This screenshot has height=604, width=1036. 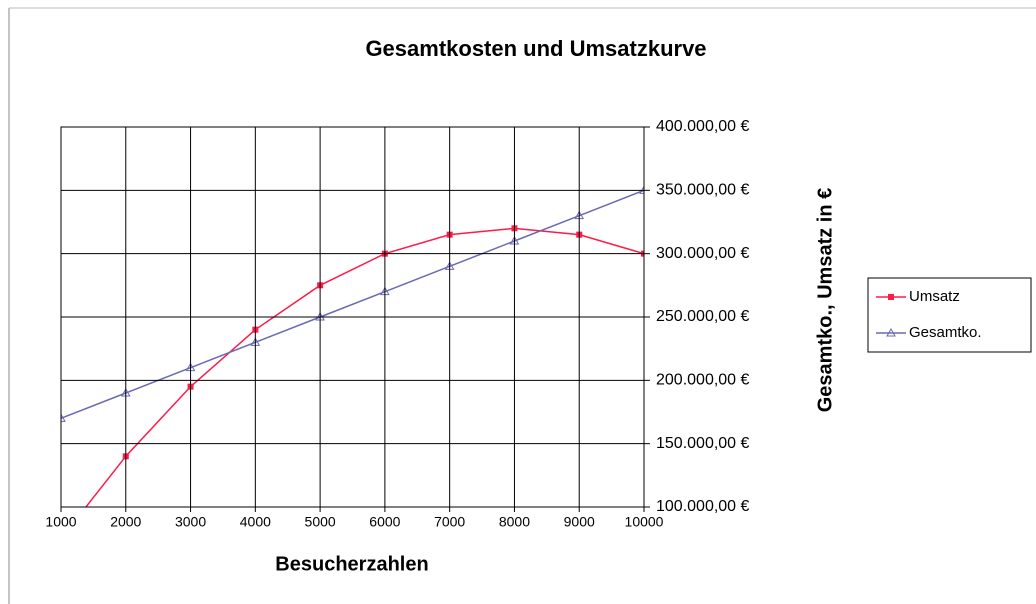 What do you see at coordinates (945, 332) in the screenshot?
I see `legend-label: Gesamtko.` at bounding box center [945, 332].